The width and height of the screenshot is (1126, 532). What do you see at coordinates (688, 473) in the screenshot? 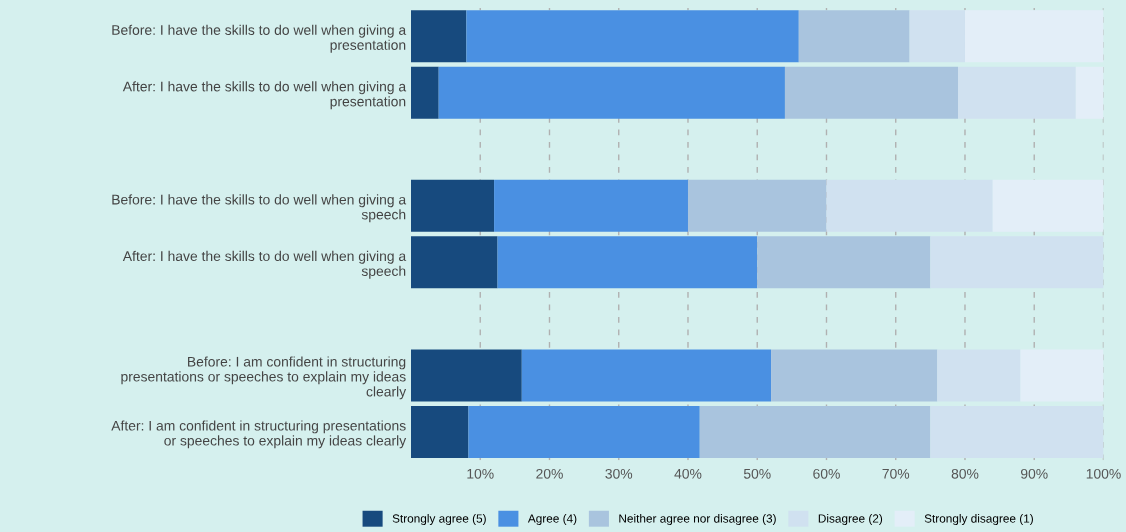
I see `x-tick-label: 40%` at bounding box center [688, 473].